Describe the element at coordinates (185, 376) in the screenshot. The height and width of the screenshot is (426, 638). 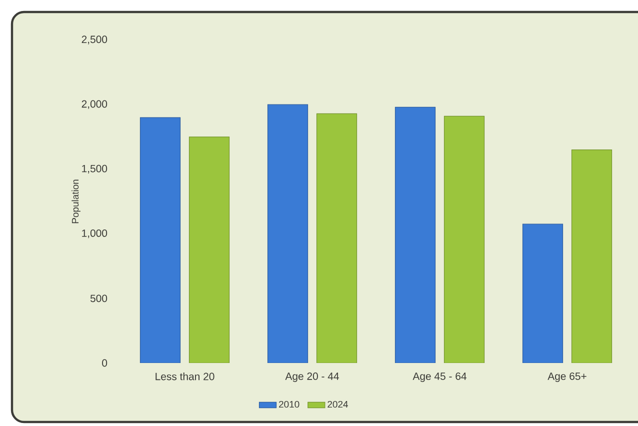
I see `x-tick-label: Less than 20` at that location.